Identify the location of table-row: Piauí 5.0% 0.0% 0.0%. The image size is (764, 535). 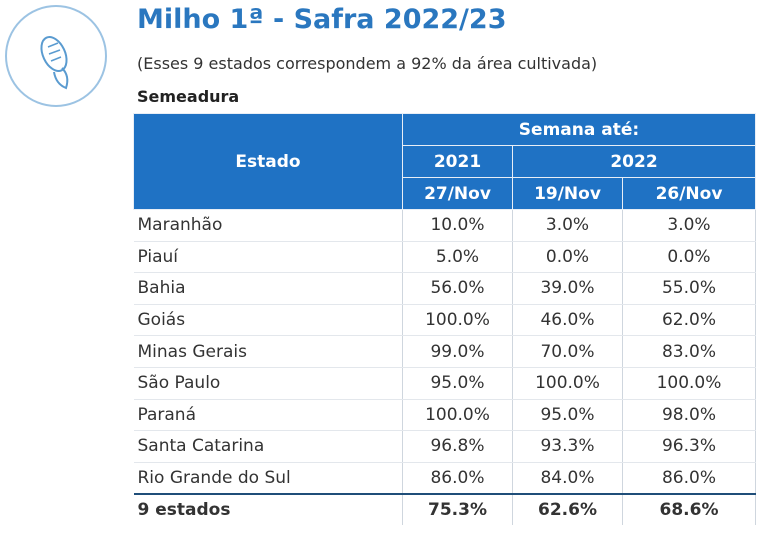
(444, 257).